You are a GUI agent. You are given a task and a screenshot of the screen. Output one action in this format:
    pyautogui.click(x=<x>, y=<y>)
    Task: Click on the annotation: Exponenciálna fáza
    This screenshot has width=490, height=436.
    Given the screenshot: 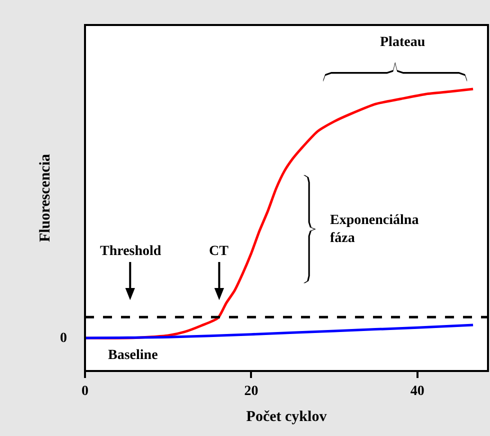 What is the action you would take?
    pyautogui.click(x=374, y=229)
    